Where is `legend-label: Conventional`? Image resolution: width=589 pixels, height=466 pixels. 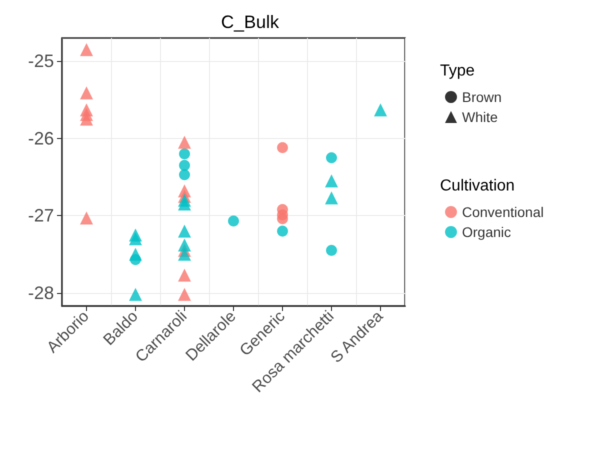 legend-label: Conventional is located at coordinates (503, 212).